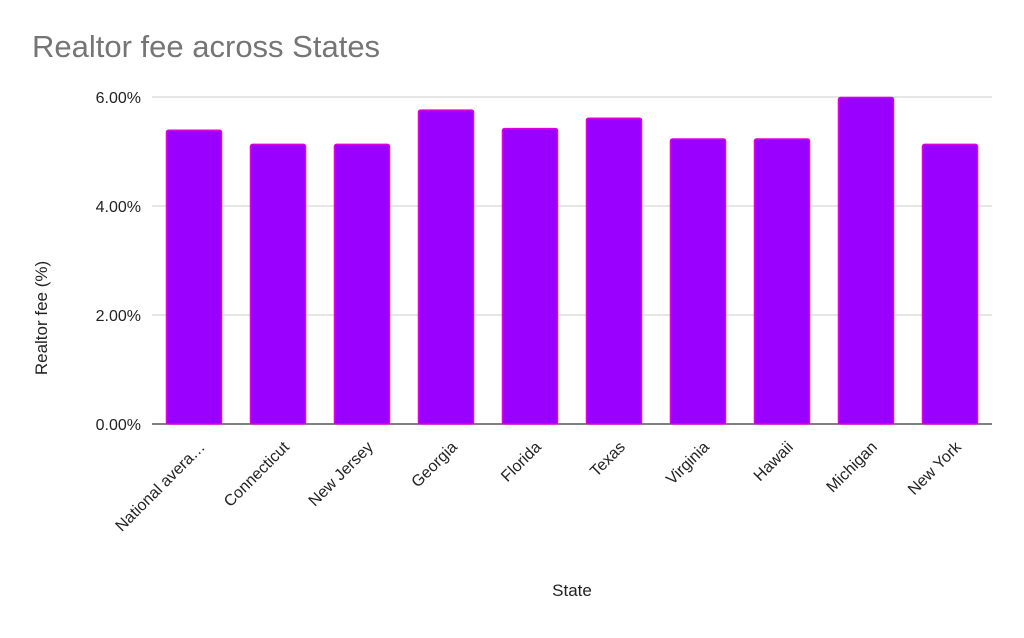  I want to click on y-tick-label: 0.00%, so click(118, 425).